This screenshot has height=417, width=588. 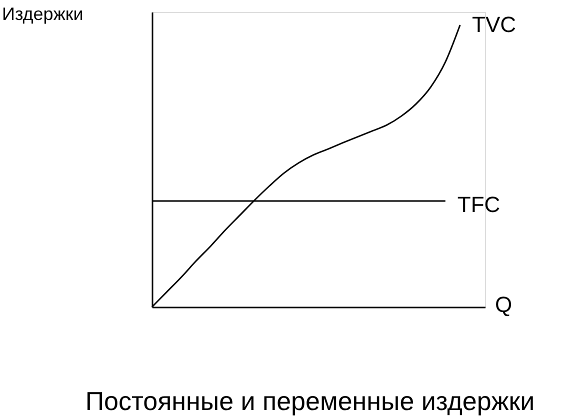 What do you see at coordinates (43, 14) in the screenshot?
I see `y-axis-title: Издержки` at bounding box center [43, 14].